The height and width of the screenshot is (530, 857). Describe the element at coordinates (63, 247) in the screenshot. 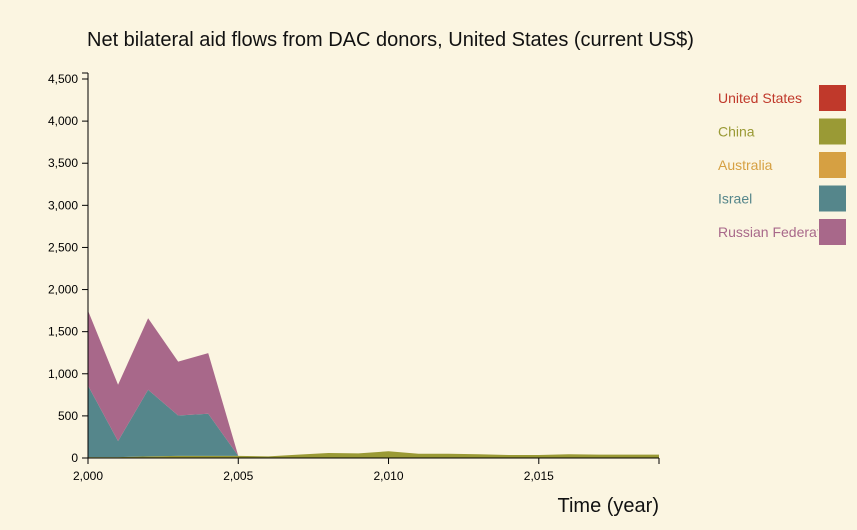

I see `y-tick-label: 2,500` at that location.